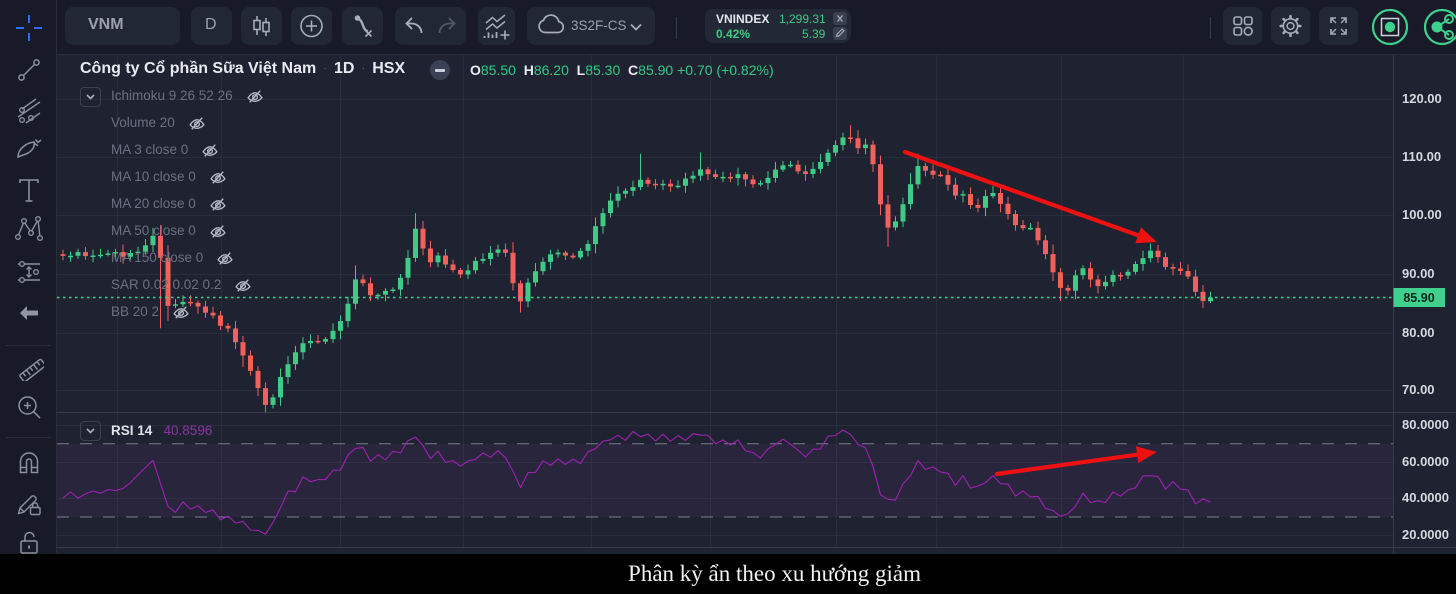 The height and width of the screenshot is (594, 1456). I want to click on svg-text: 80.0000, so click(1425, 424).